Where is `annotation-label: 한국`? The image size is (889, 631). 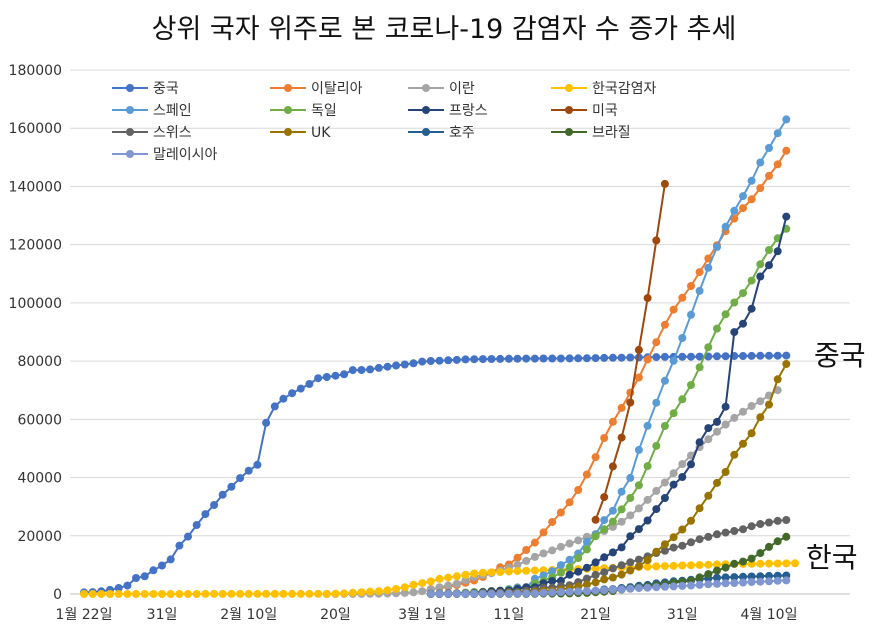 annotation-label: 한국 is located at coordinates (832, 557).